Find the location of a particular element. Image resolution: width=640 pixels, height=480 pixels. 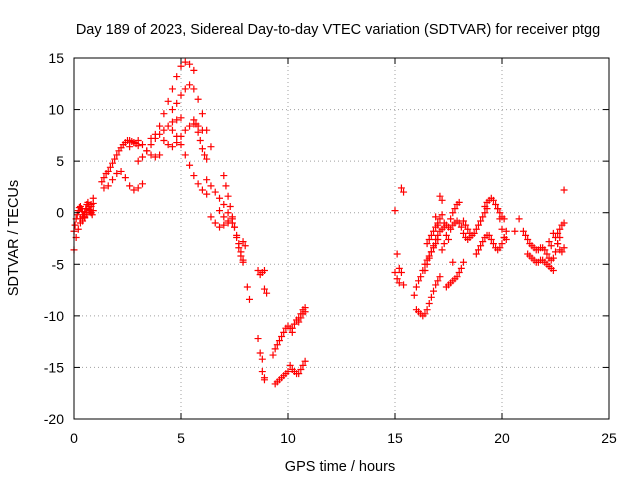

y-tick-label: -20 is located at coordinates (54, 419).